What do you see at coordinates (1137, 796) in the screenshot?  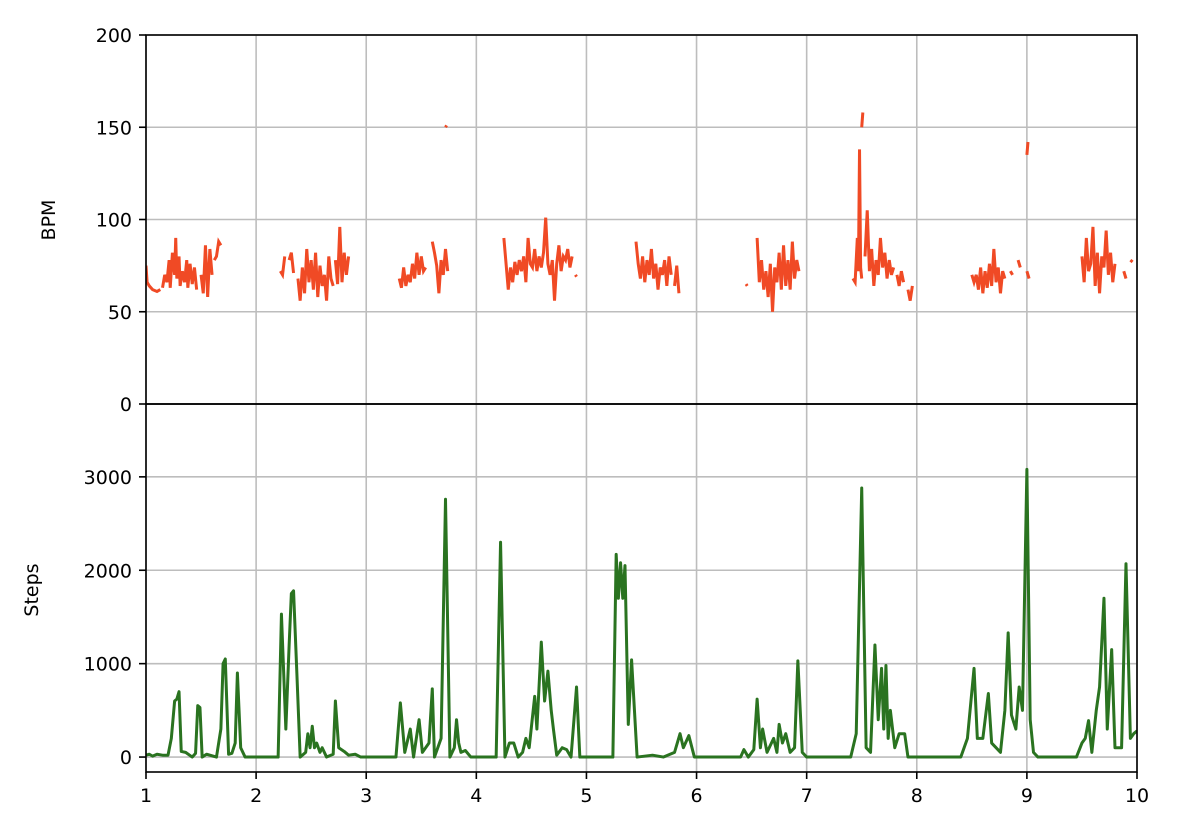 I see `x-tick-label: 10` at bounding box center [1137, 796].